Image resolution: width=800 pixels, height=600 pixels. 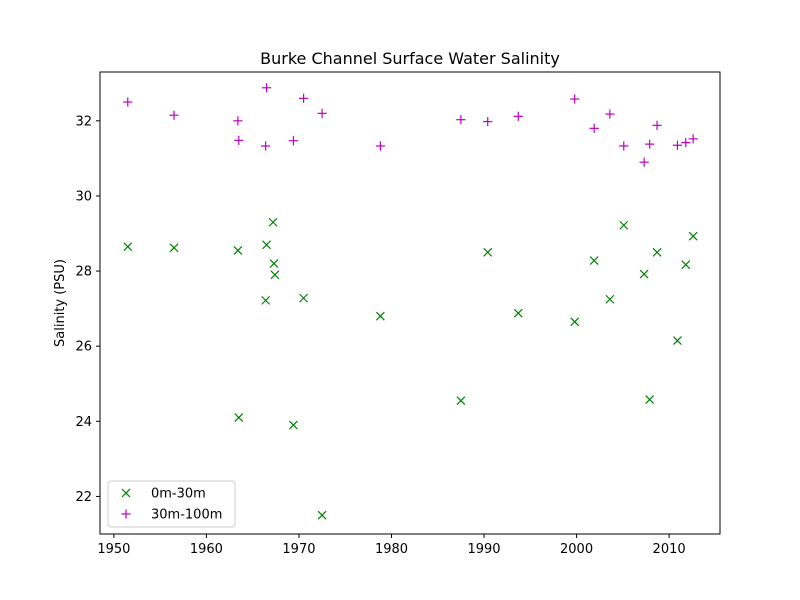 I want to click on legend-label: 30m-100m, so click(x=186, y=515).